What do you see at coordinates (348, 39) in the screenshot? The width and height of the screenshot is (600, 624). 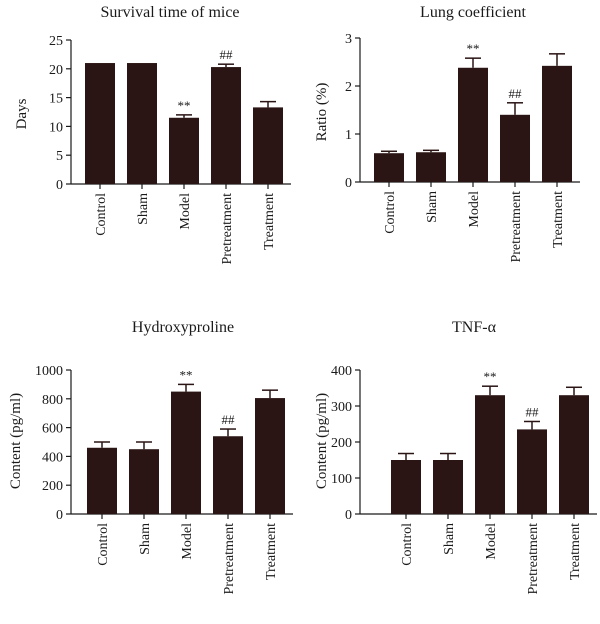 I see `y-tick-label: 3` at bounding box center [348, 39].